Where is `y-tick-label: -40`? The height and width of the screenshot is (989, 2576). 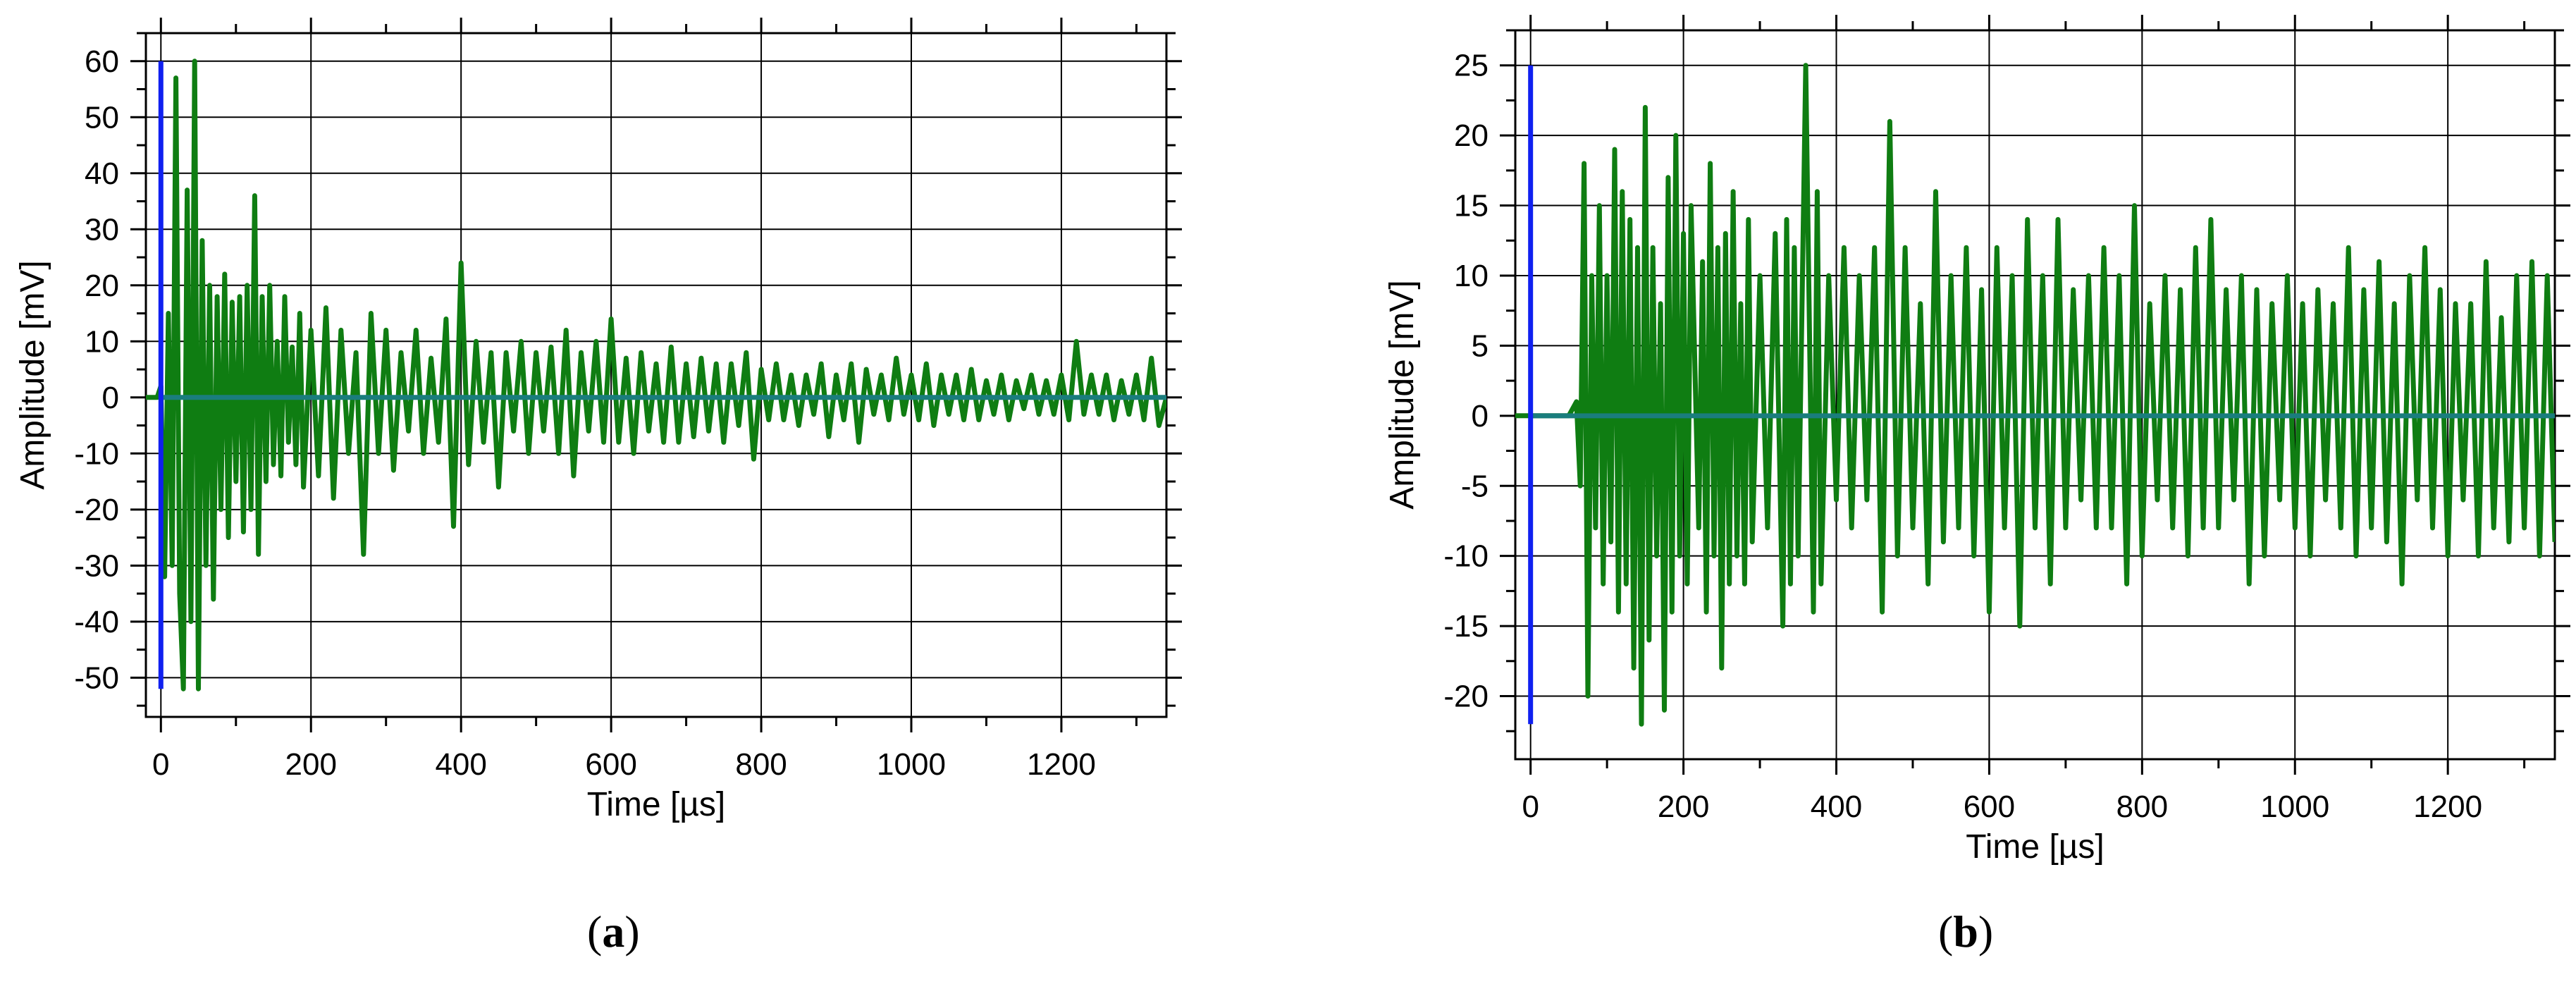 y-tick-label: -40 is located at coordinates (96, 622).